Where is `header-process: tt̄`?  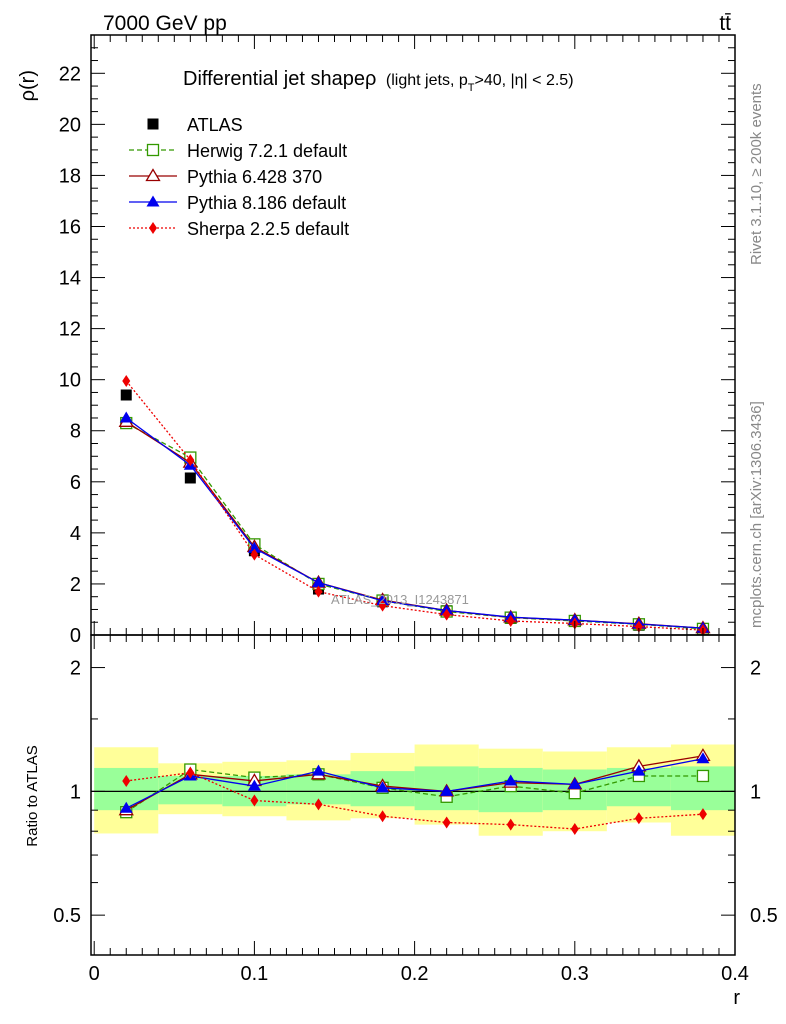 header-process: tt̄ is located at coordinates (725, 23).